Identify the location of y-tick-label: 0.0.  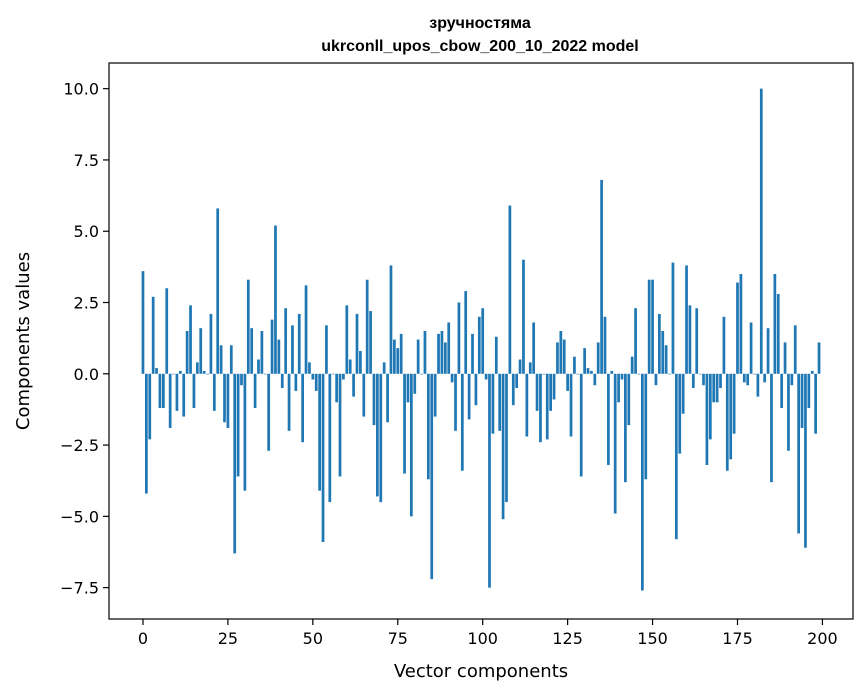
(86, 374).